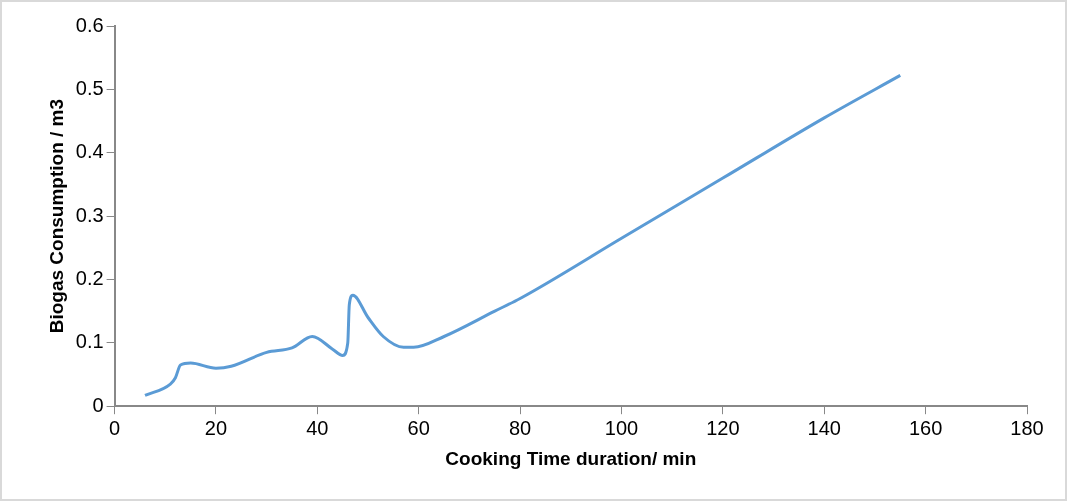  What do you see at coordinates (621, 427) in the screenshot?
I see `x-tick-label: 100` at bounding box center [621, 427].